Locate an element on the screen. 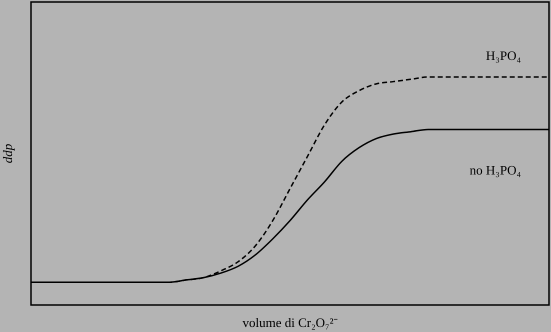 This screenshot has width=551, height=332. text: no H₃PO₄ is located at coordinates (496, 170).